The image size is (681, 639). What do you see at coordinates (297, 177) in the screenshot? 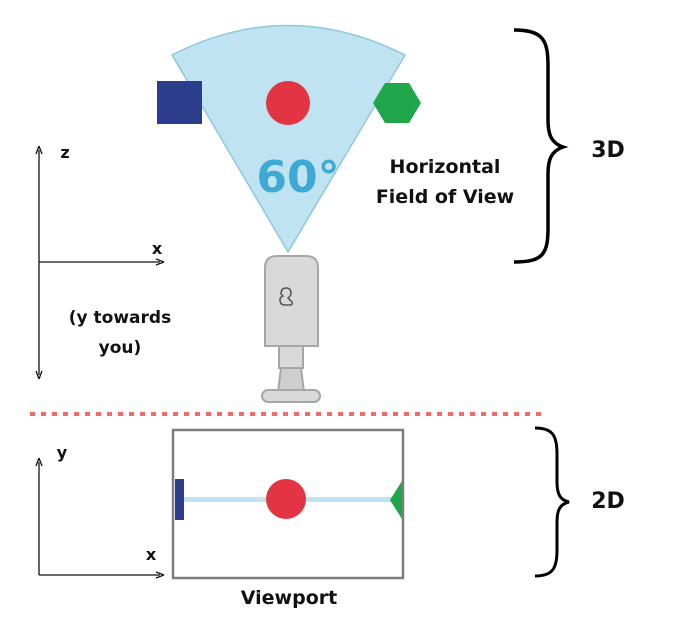
I see `fov-angle-label: 60°` at bounding box center [297, 177].